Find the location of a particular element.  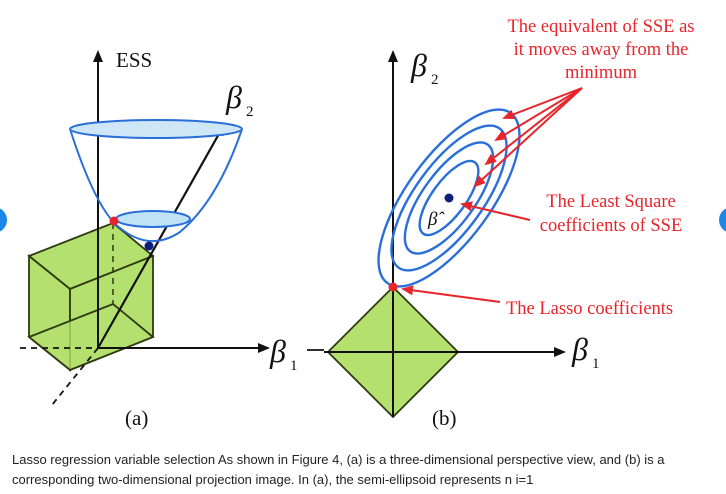

least-squares-point-3d is located at coordinates (149, 246).